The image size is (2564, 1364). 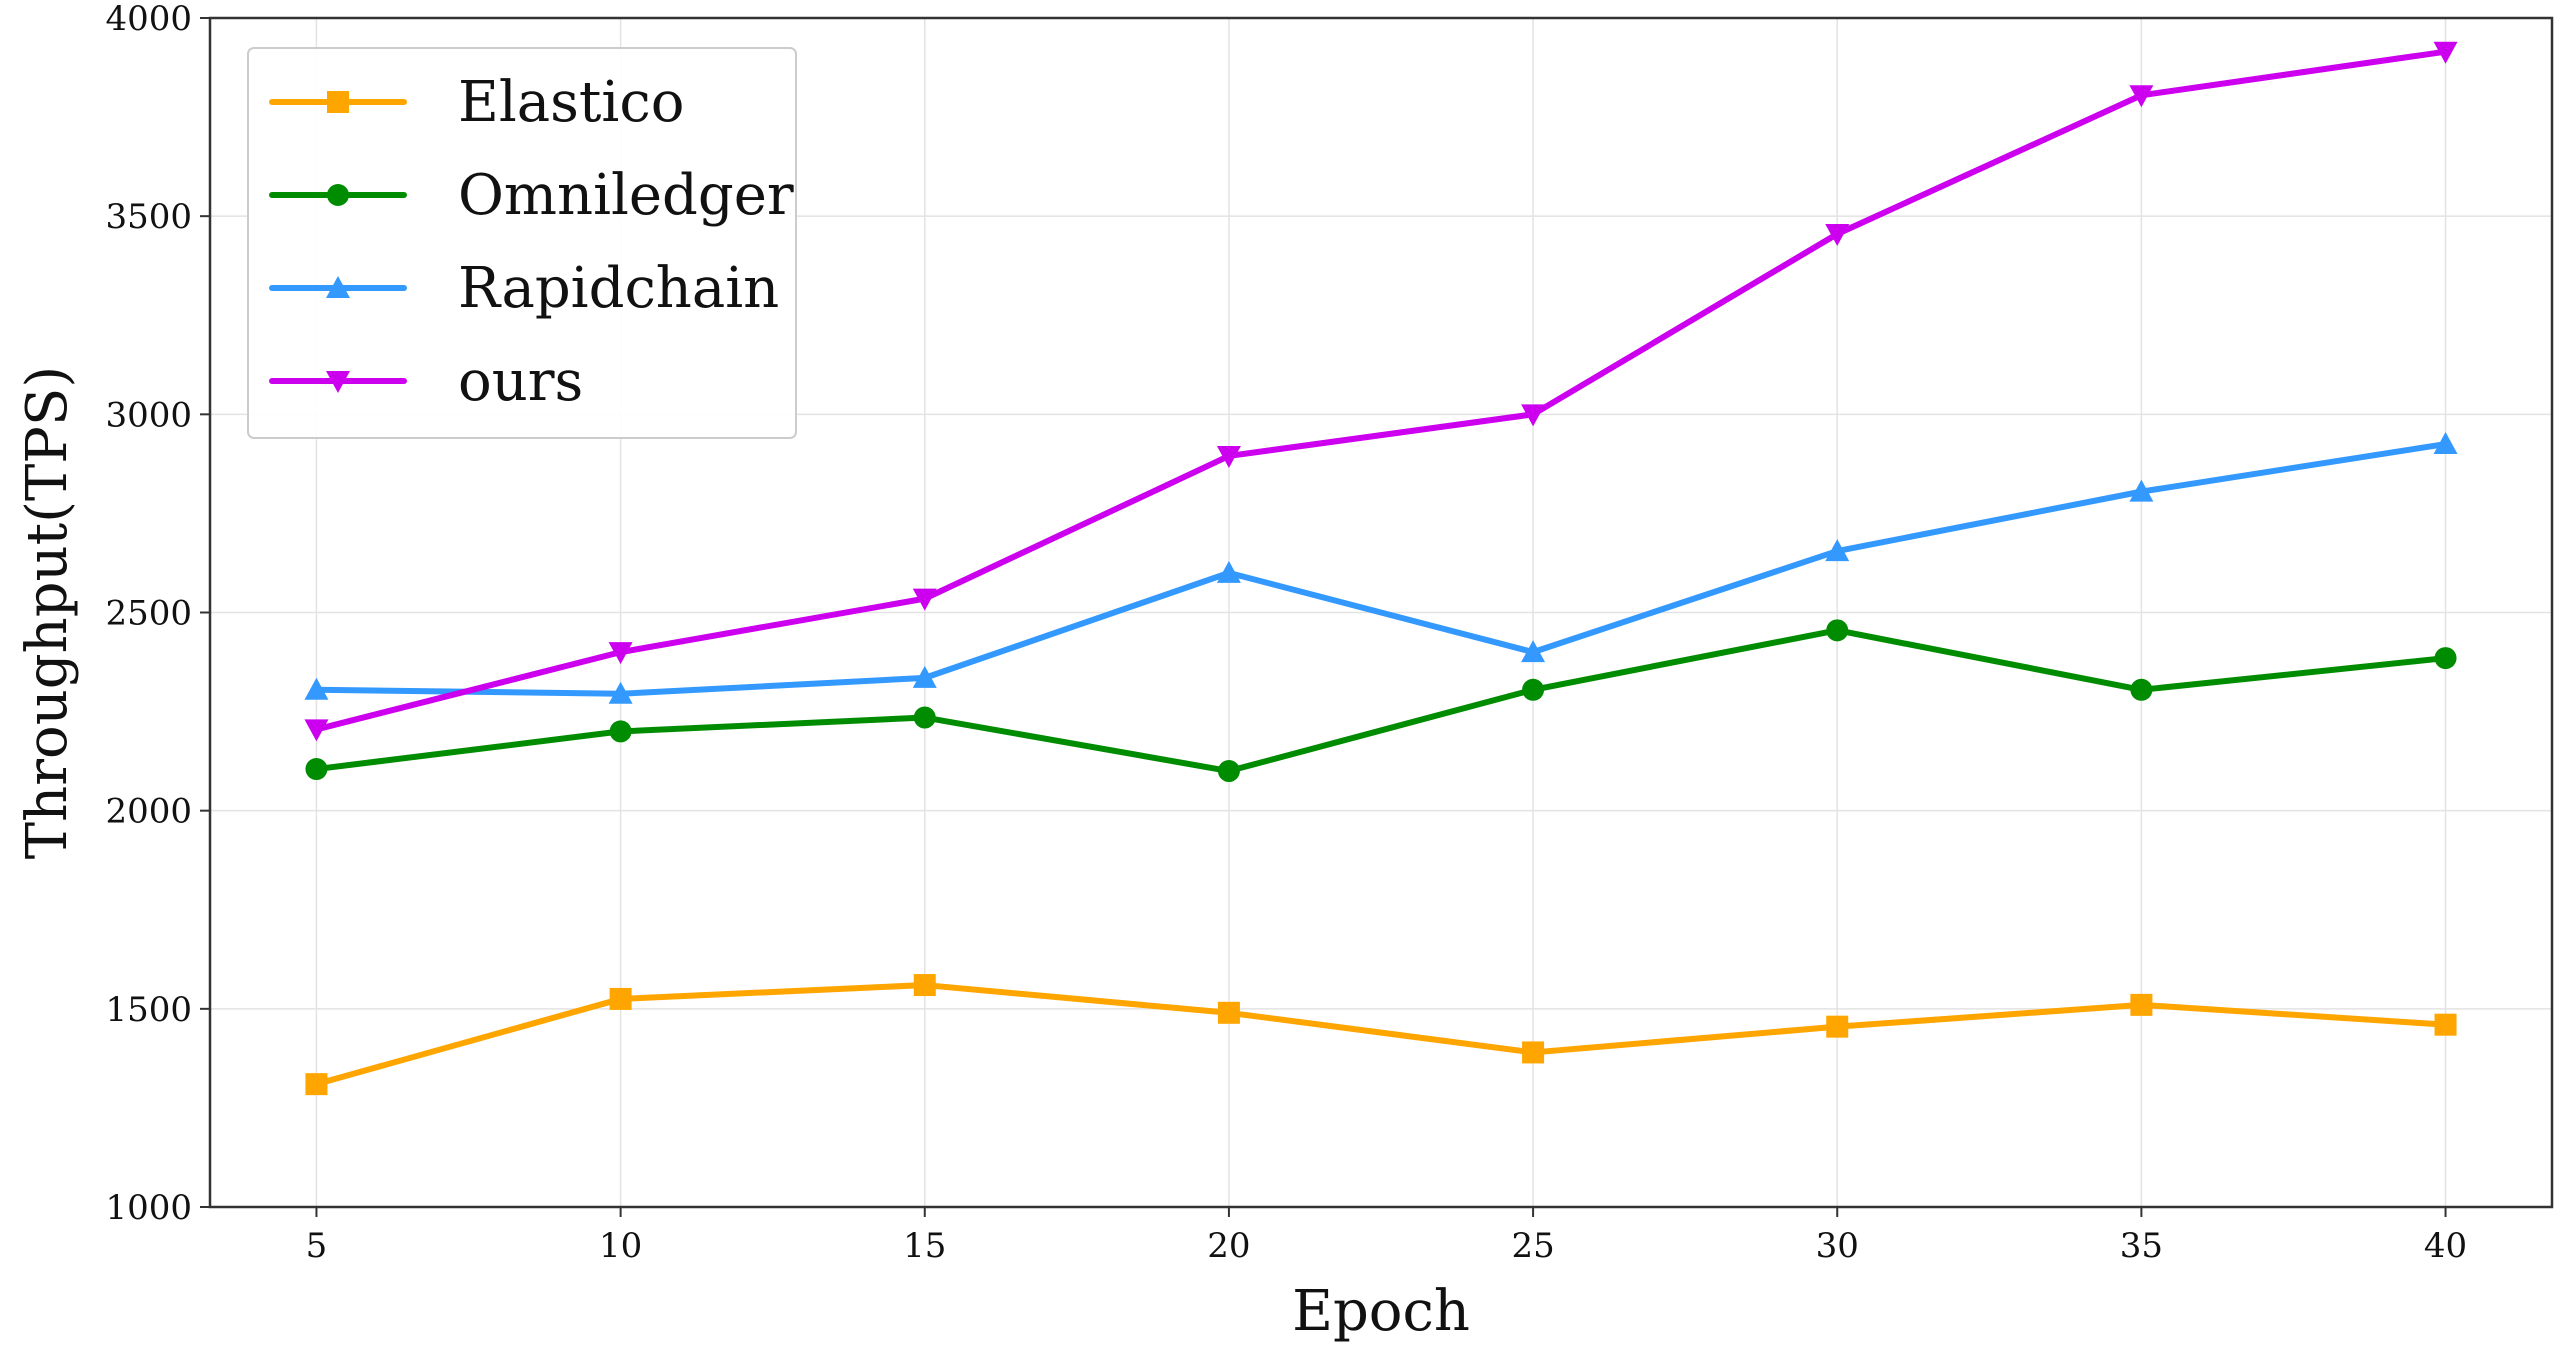 What do you see at coordinates (626, 195) in the screenshot?
I see `legend-label-omniledger: Omniledger` at bounding box center [626, 195].